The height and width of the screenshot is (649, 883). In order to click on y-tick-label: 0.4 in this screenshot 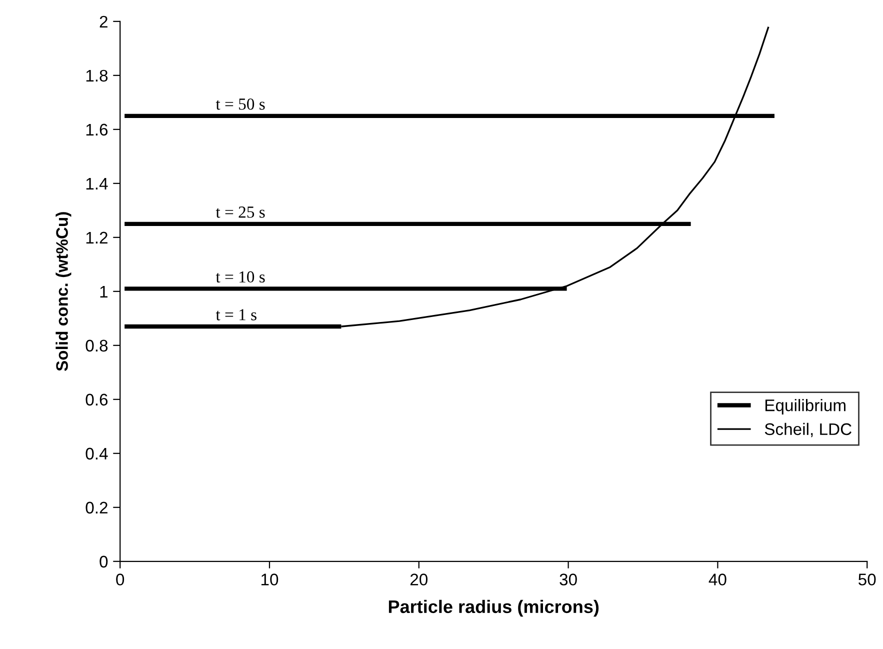, I will do `click(97, 454)`.